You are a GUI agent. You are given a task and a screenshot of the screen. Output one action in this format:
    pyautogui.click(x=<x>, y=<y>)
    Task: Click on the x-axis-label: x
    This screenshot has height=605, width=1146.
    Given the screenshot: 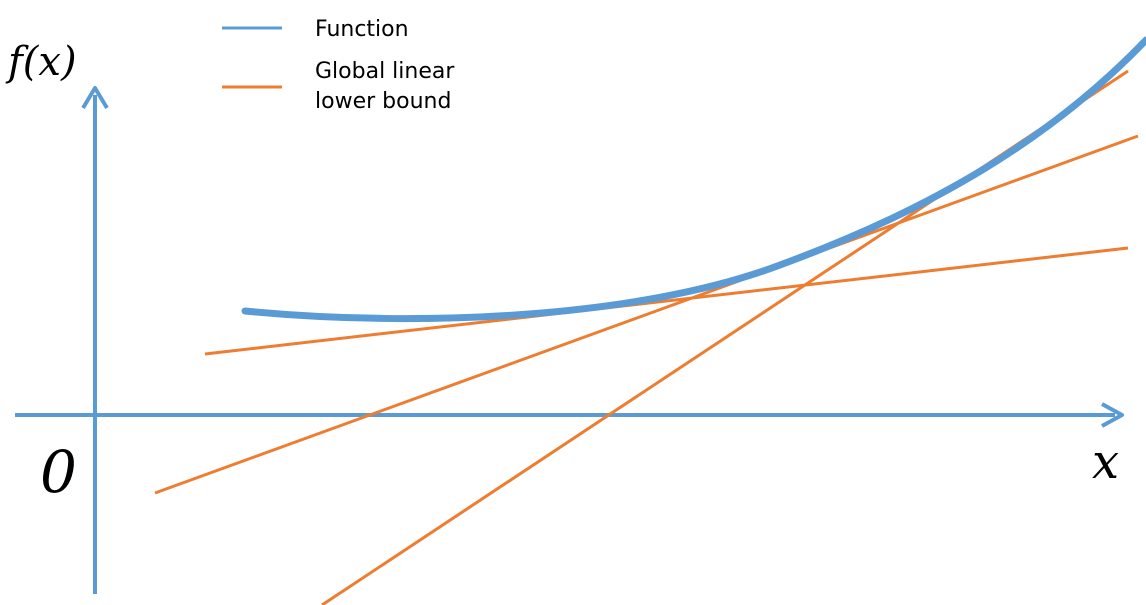 What is the action you would take?
    pyautogui.click(x=1105, y=462)
    